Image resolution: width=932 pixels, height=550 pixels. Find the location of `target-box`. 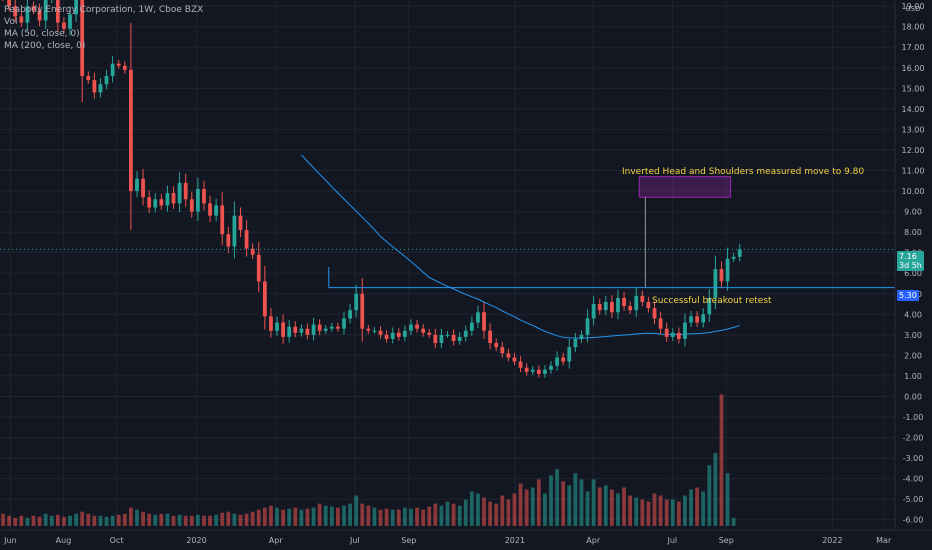

target-box is located at coordinates (685, 187).